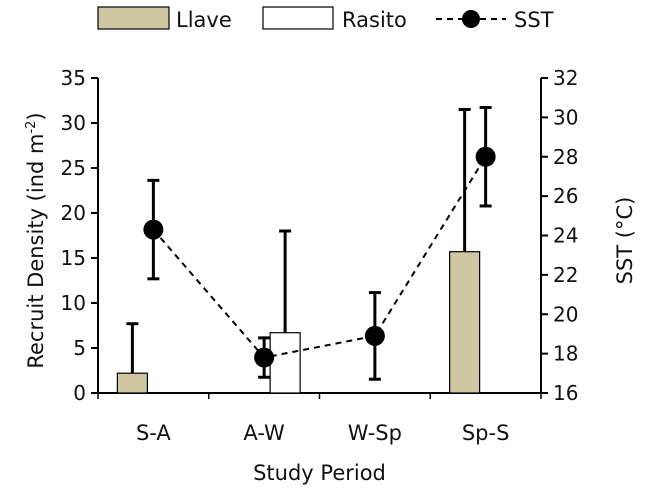 Image resolution: width=651 pixels, height=493 pixels. Describe the element at coordinates (565, 117) in the screenshot. I see `y-right-tick-label: 30` at that location.